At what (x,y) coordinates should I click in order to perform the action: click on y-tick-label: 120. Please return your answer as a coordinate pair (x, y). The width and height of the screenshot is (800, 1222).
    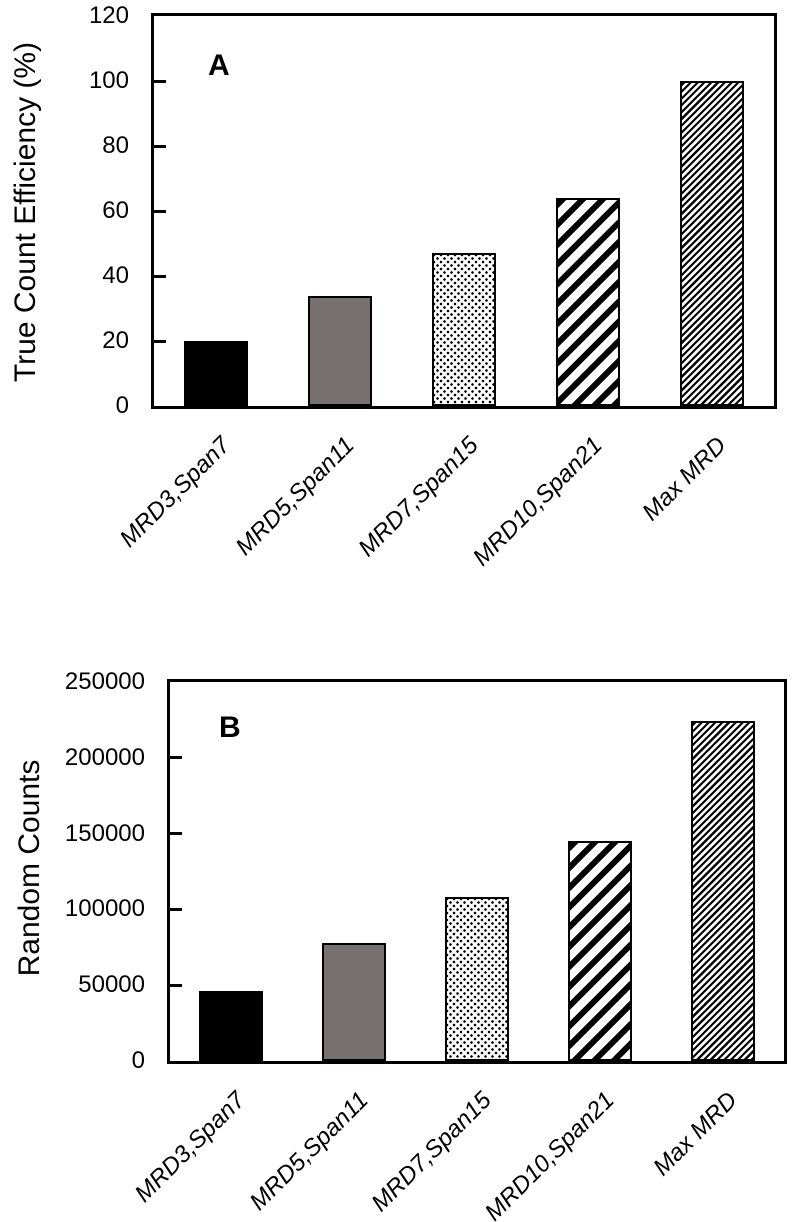
    Looking at the image, I should click on (108, 15).